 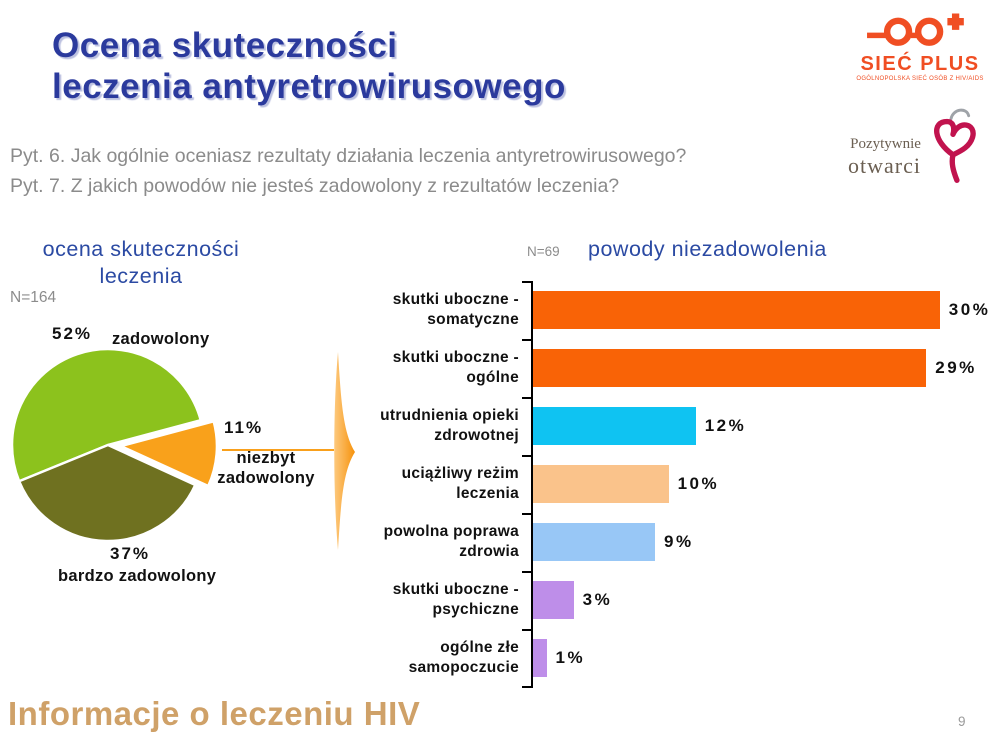 I want to click on pie-label-niezbyt: niezbyt zadowolony, so click(x=266, y=469).